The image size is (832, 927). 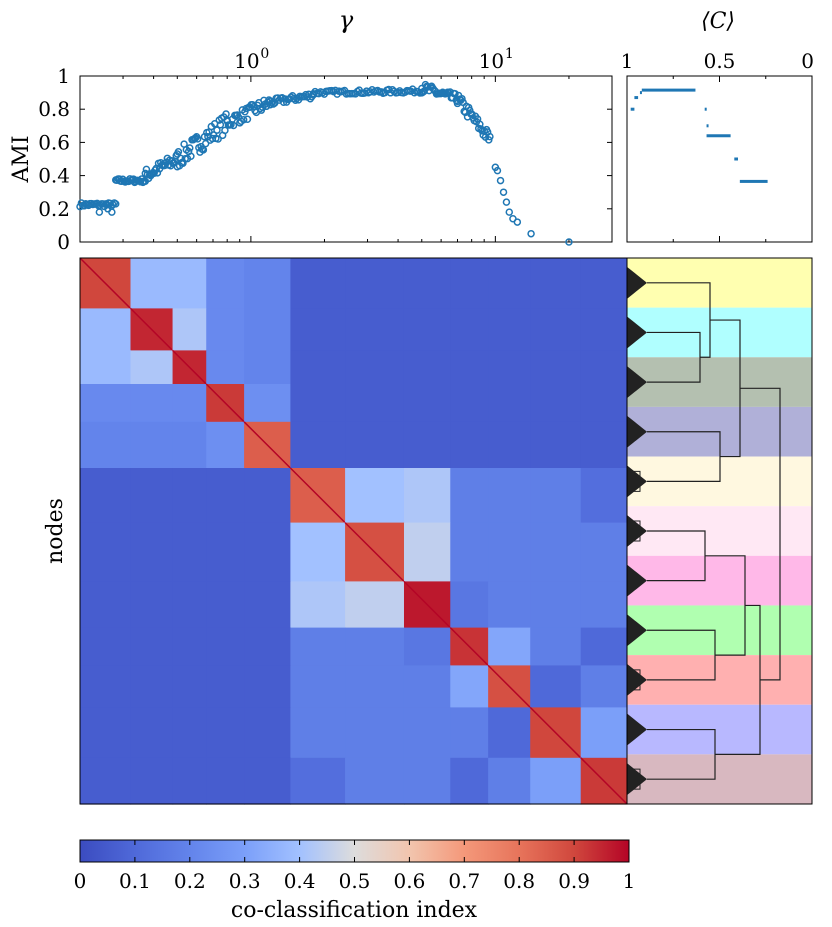 What do you see at coordinates (354, 866) in the screenshot?
I see `colorbar-ticks: 0 0.1 0.2 0.3 0.4 0.5 0.6 0.7 0.8 0.9 1` at bounding box center [354, 866].